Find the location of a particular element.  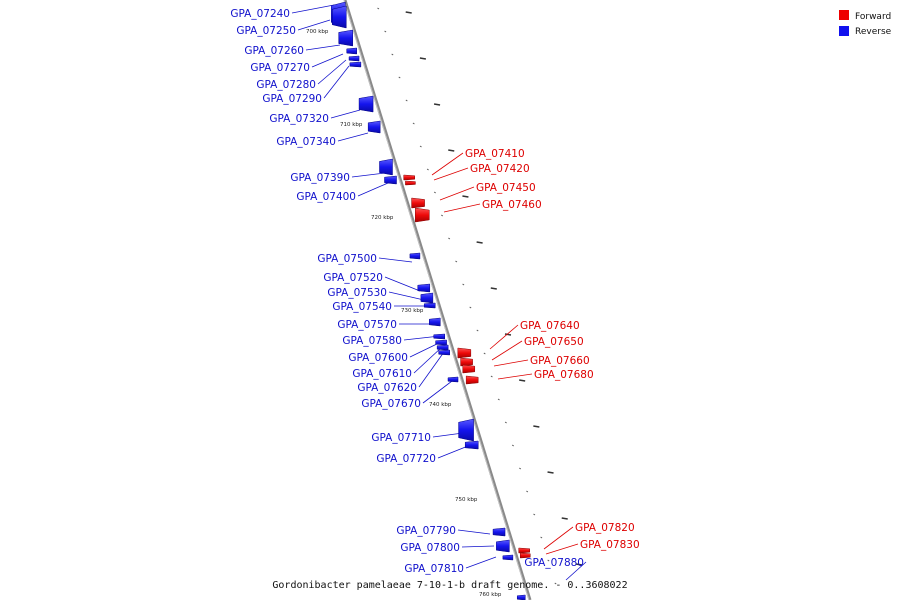

gene-gpa-07610-glyph is located at coordinates (442, 347).